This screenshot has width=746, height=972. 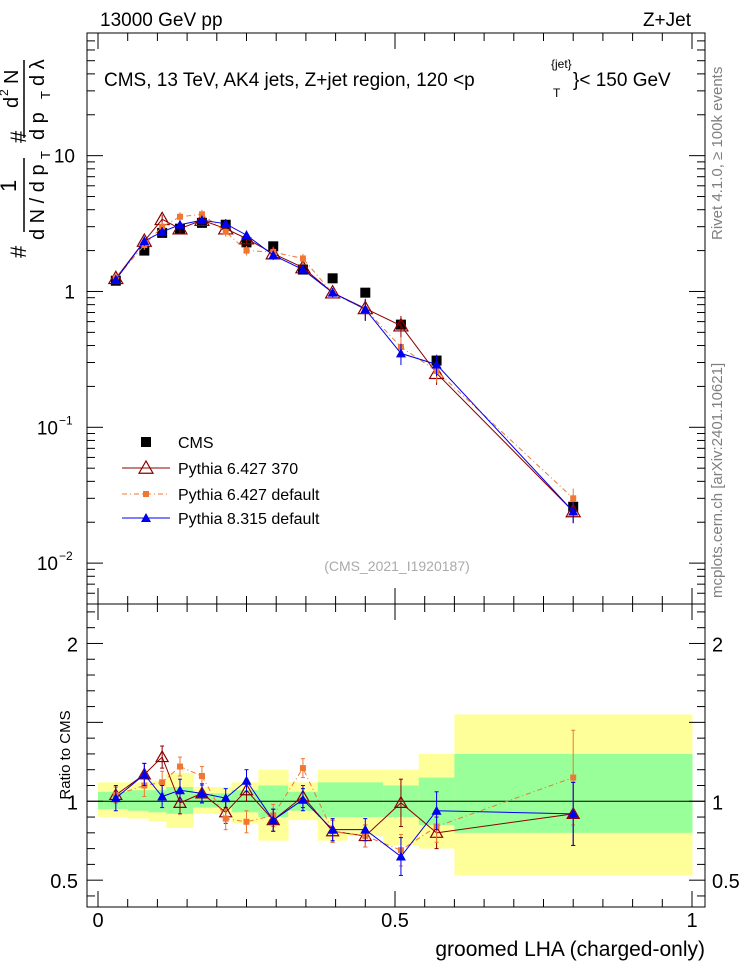 What do you see at coordinates (557, 93) in the screenshot?
I see `main-title-subscript: T` at bounding box center [557, 93].